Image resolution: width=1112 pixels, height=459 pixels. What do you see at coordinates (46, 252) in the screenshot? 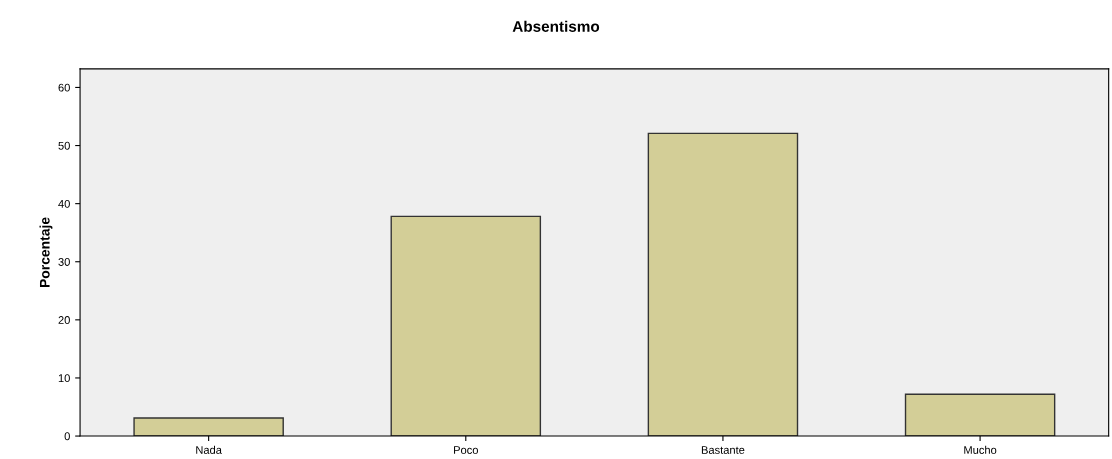
I see `y-axis-title: Porcentaje` at bounding box center [46, 252].